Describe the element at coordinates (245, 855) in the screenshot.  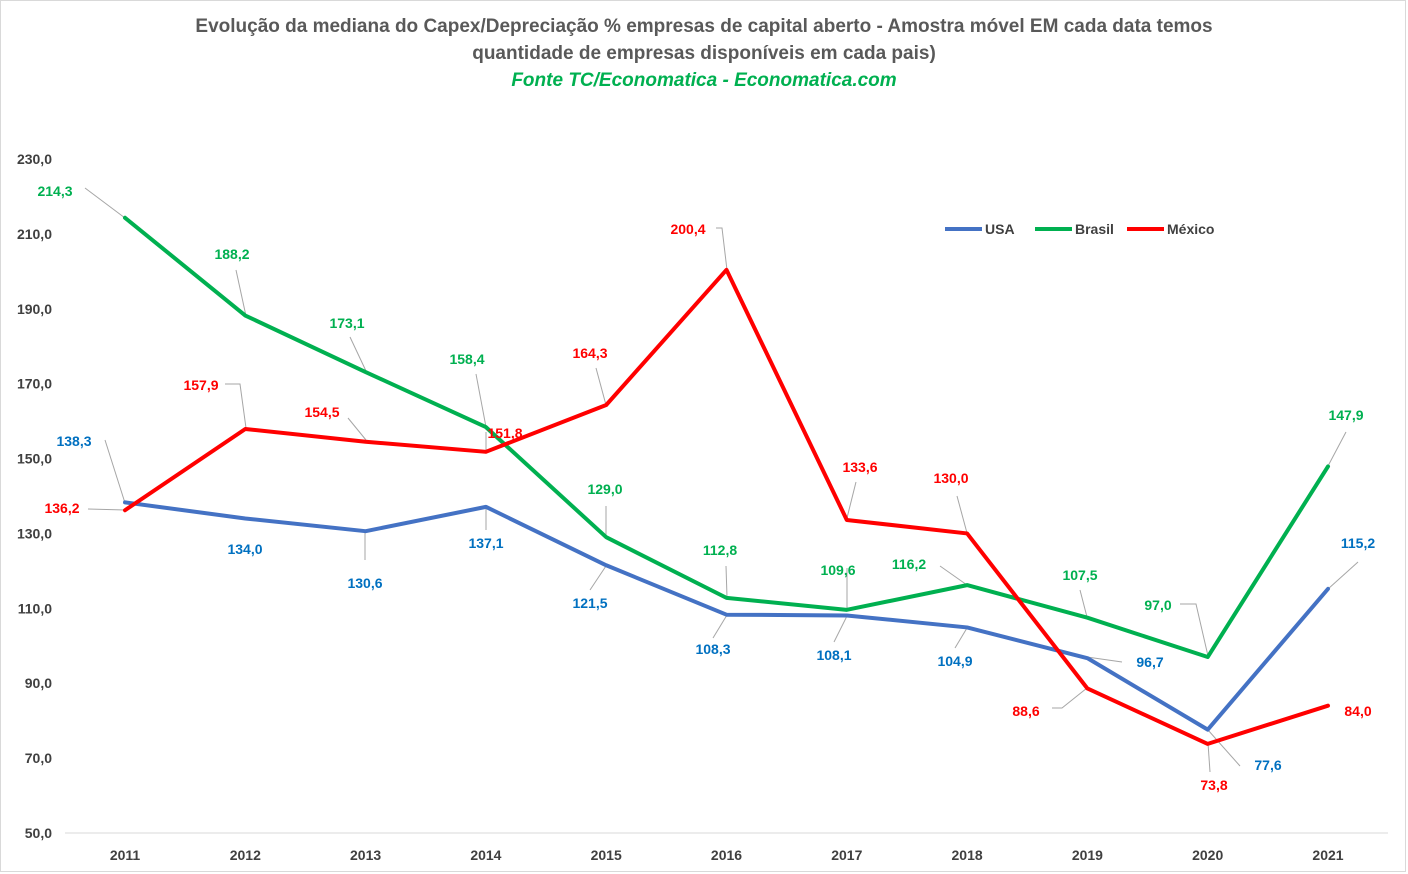
I see `x-tick-label: 2012` at that location.